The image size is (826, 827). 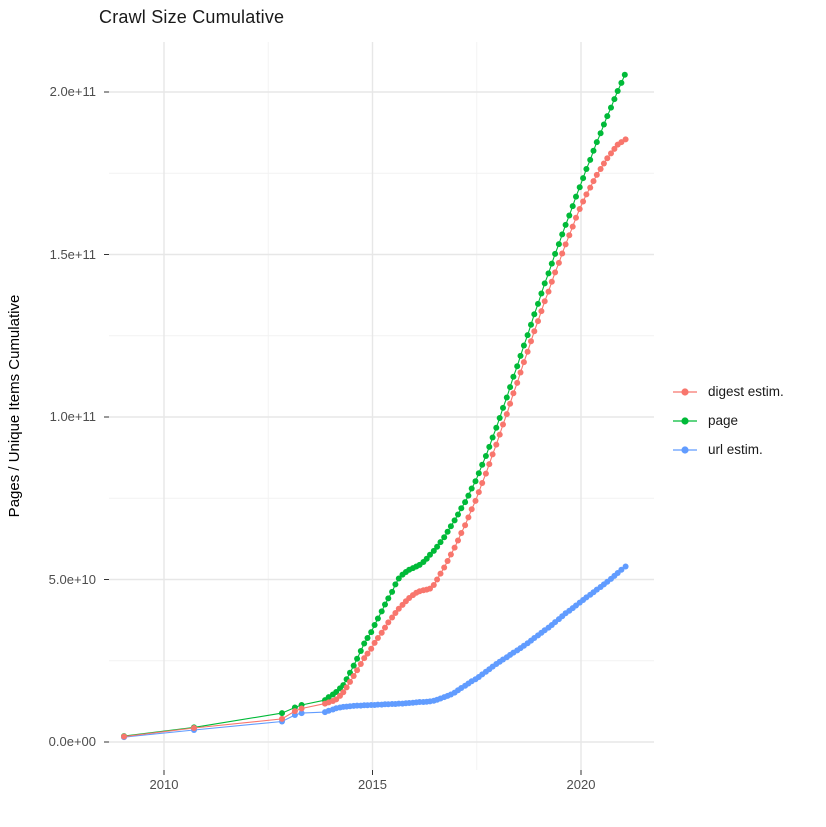 I want to click on legend-item-label: page, so click(x=723, y=420).